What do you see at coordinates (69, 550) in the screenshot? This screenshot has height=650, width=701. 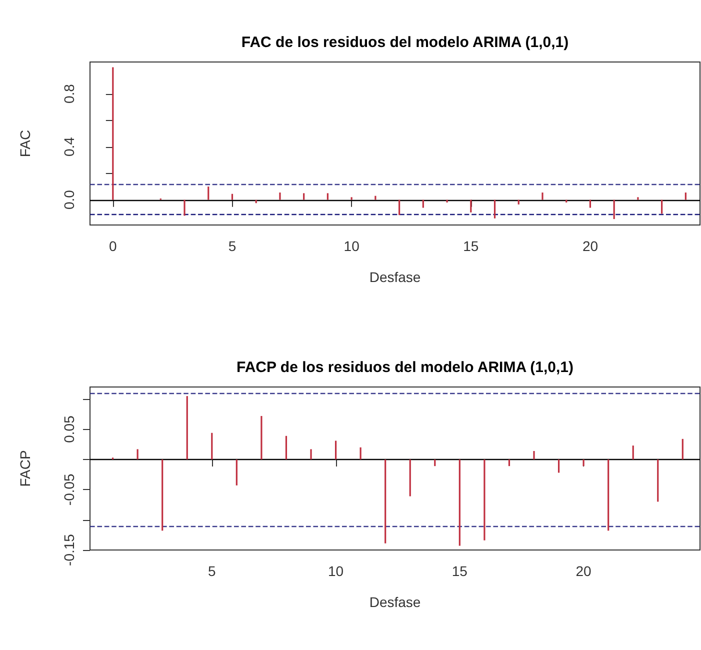 I see `y-tick-label: -0.15` at bounding box center [69, 550].